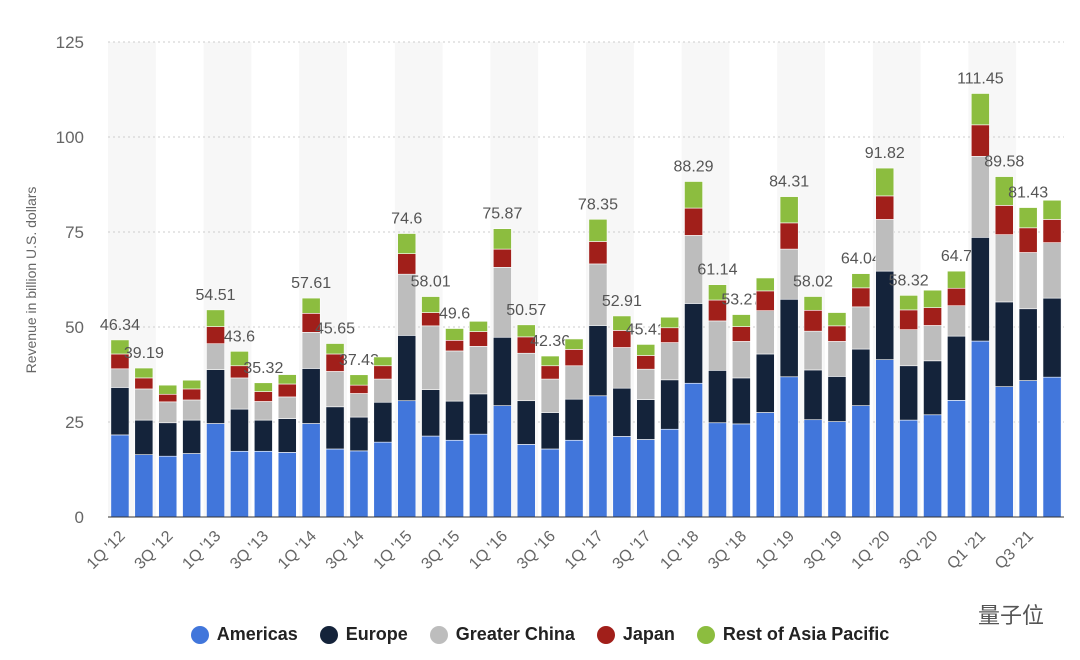  Describe the element at coordinates (363, 634) in the screenshot. I see `legend-item: Europe` at that location.